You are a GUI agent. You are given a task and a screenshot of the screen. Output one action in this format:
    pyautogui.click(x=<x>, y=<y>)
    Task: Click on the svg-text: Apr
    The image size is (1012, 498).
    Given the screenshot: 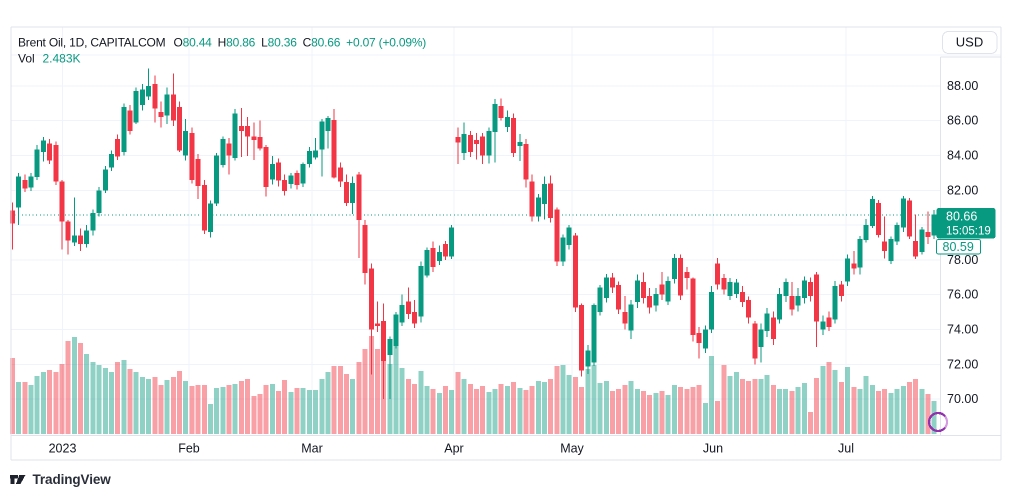 What is the action you would take?
    pyautogui.click(x=453, y=449)
    